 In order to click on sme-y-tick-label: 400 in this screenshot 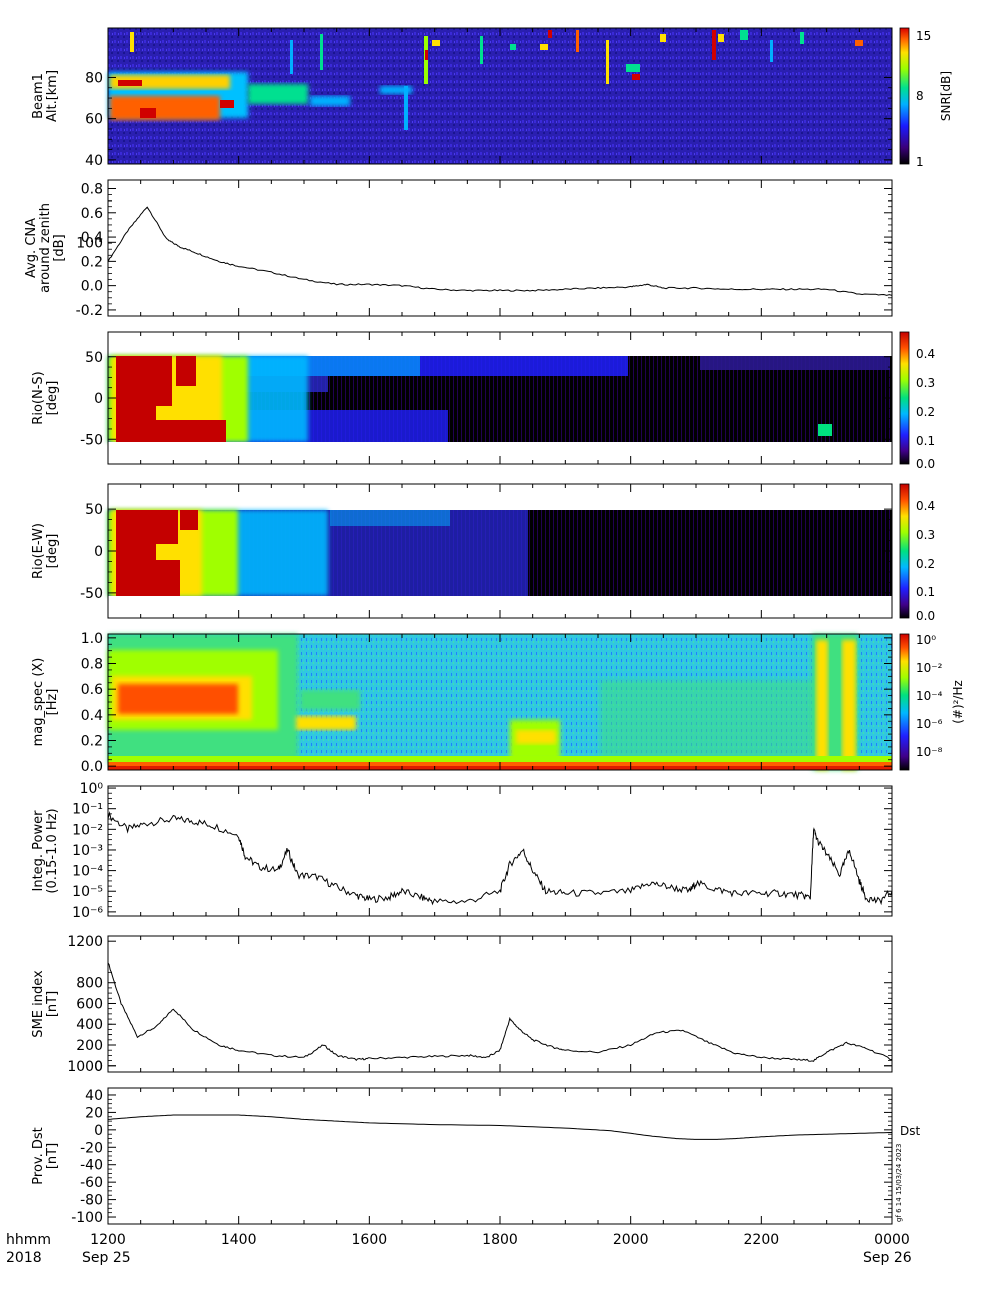, I will do `click(89, 1025)`.